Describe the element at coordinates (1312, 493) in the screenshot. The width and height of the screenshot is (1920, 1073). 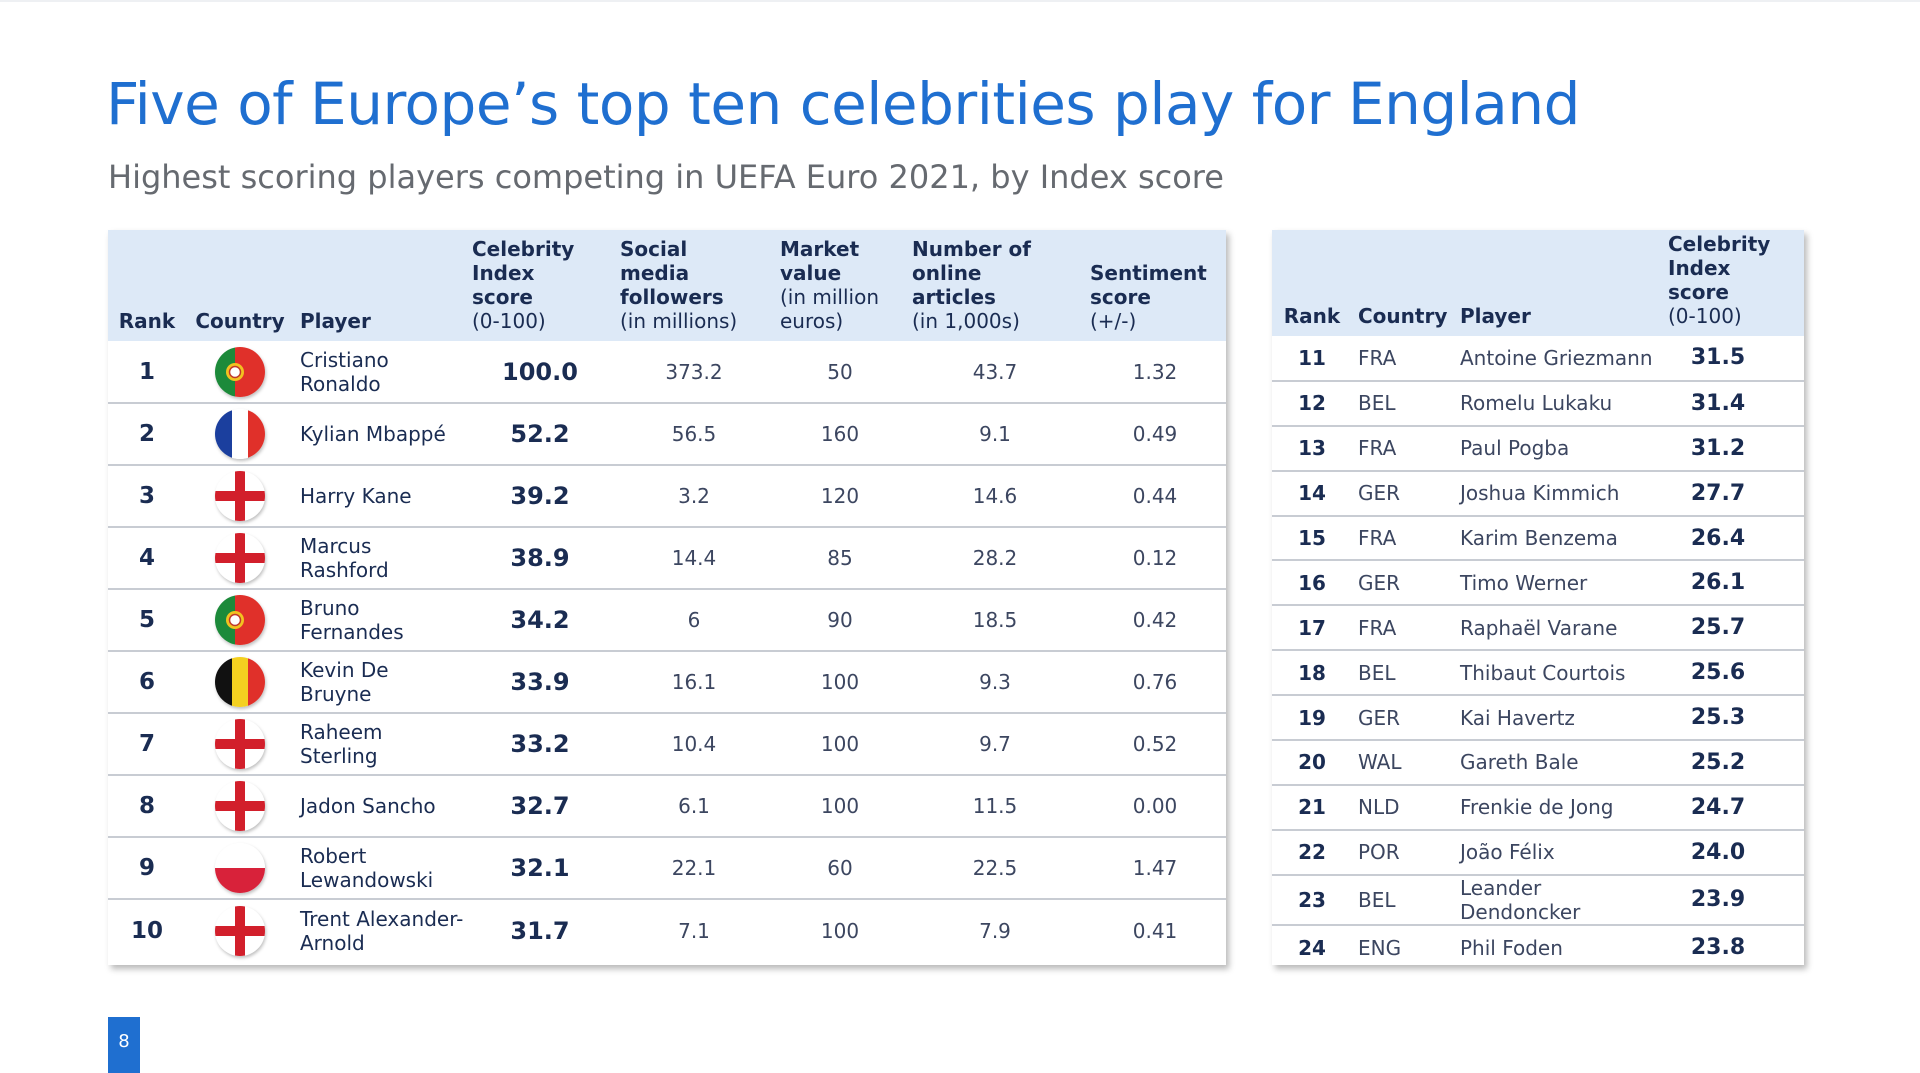
I see `rank-cell: 14` at that location.